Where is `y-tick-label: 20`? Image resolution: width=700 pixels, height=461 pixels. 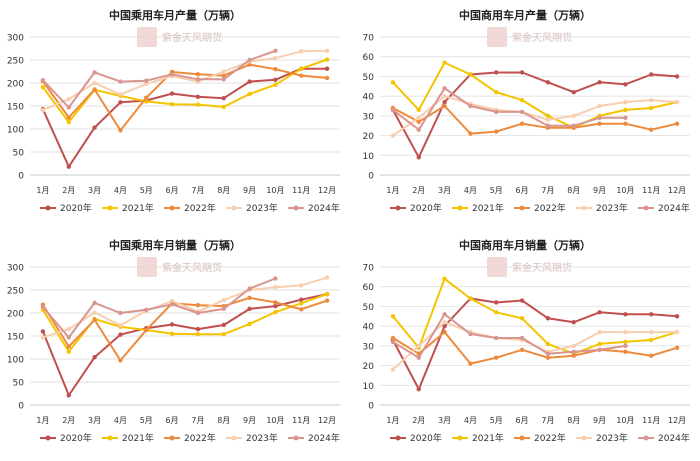
y-tick-label: 20 is located at coordinates (369, 137).